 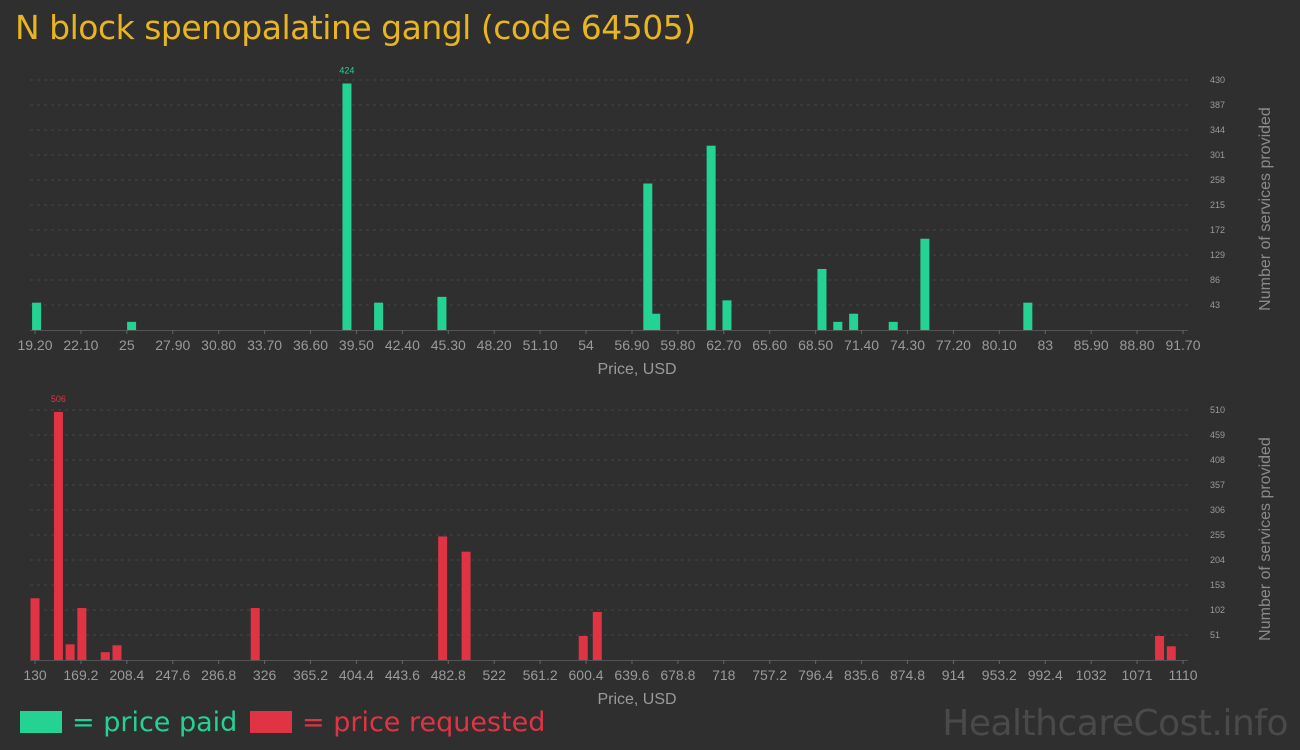 What do you see at coordinates (424, 722) in the screenshot?
I see `legend-requested-label: = price requested` at bounding box center [424, 722].